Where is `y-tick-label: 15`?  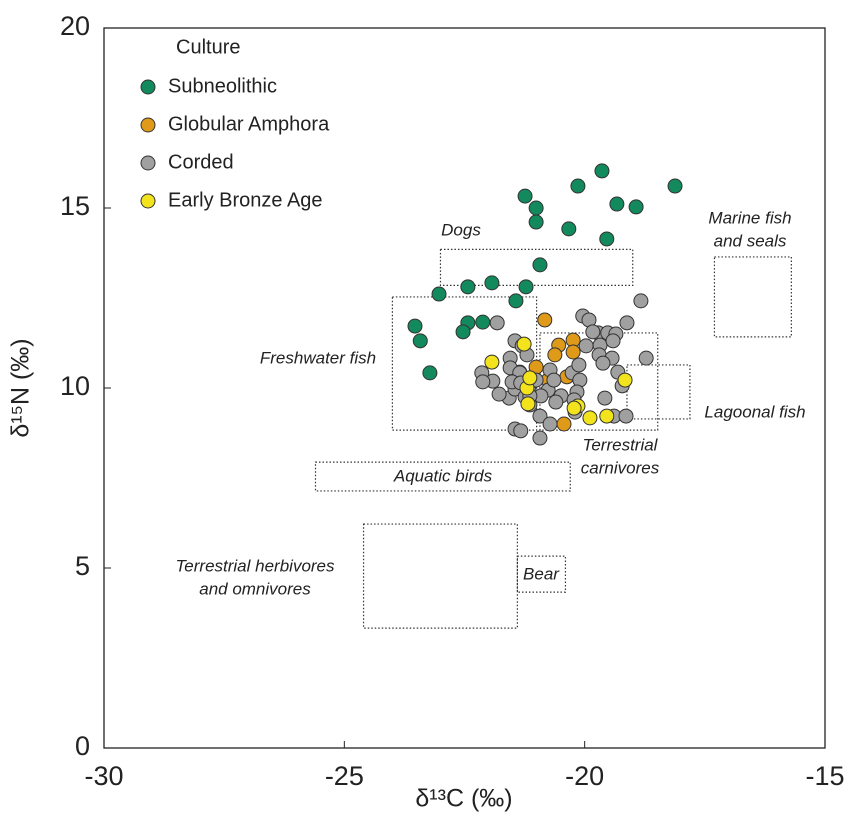 y-tick-label: 15 is located at coordinates (75, 206).